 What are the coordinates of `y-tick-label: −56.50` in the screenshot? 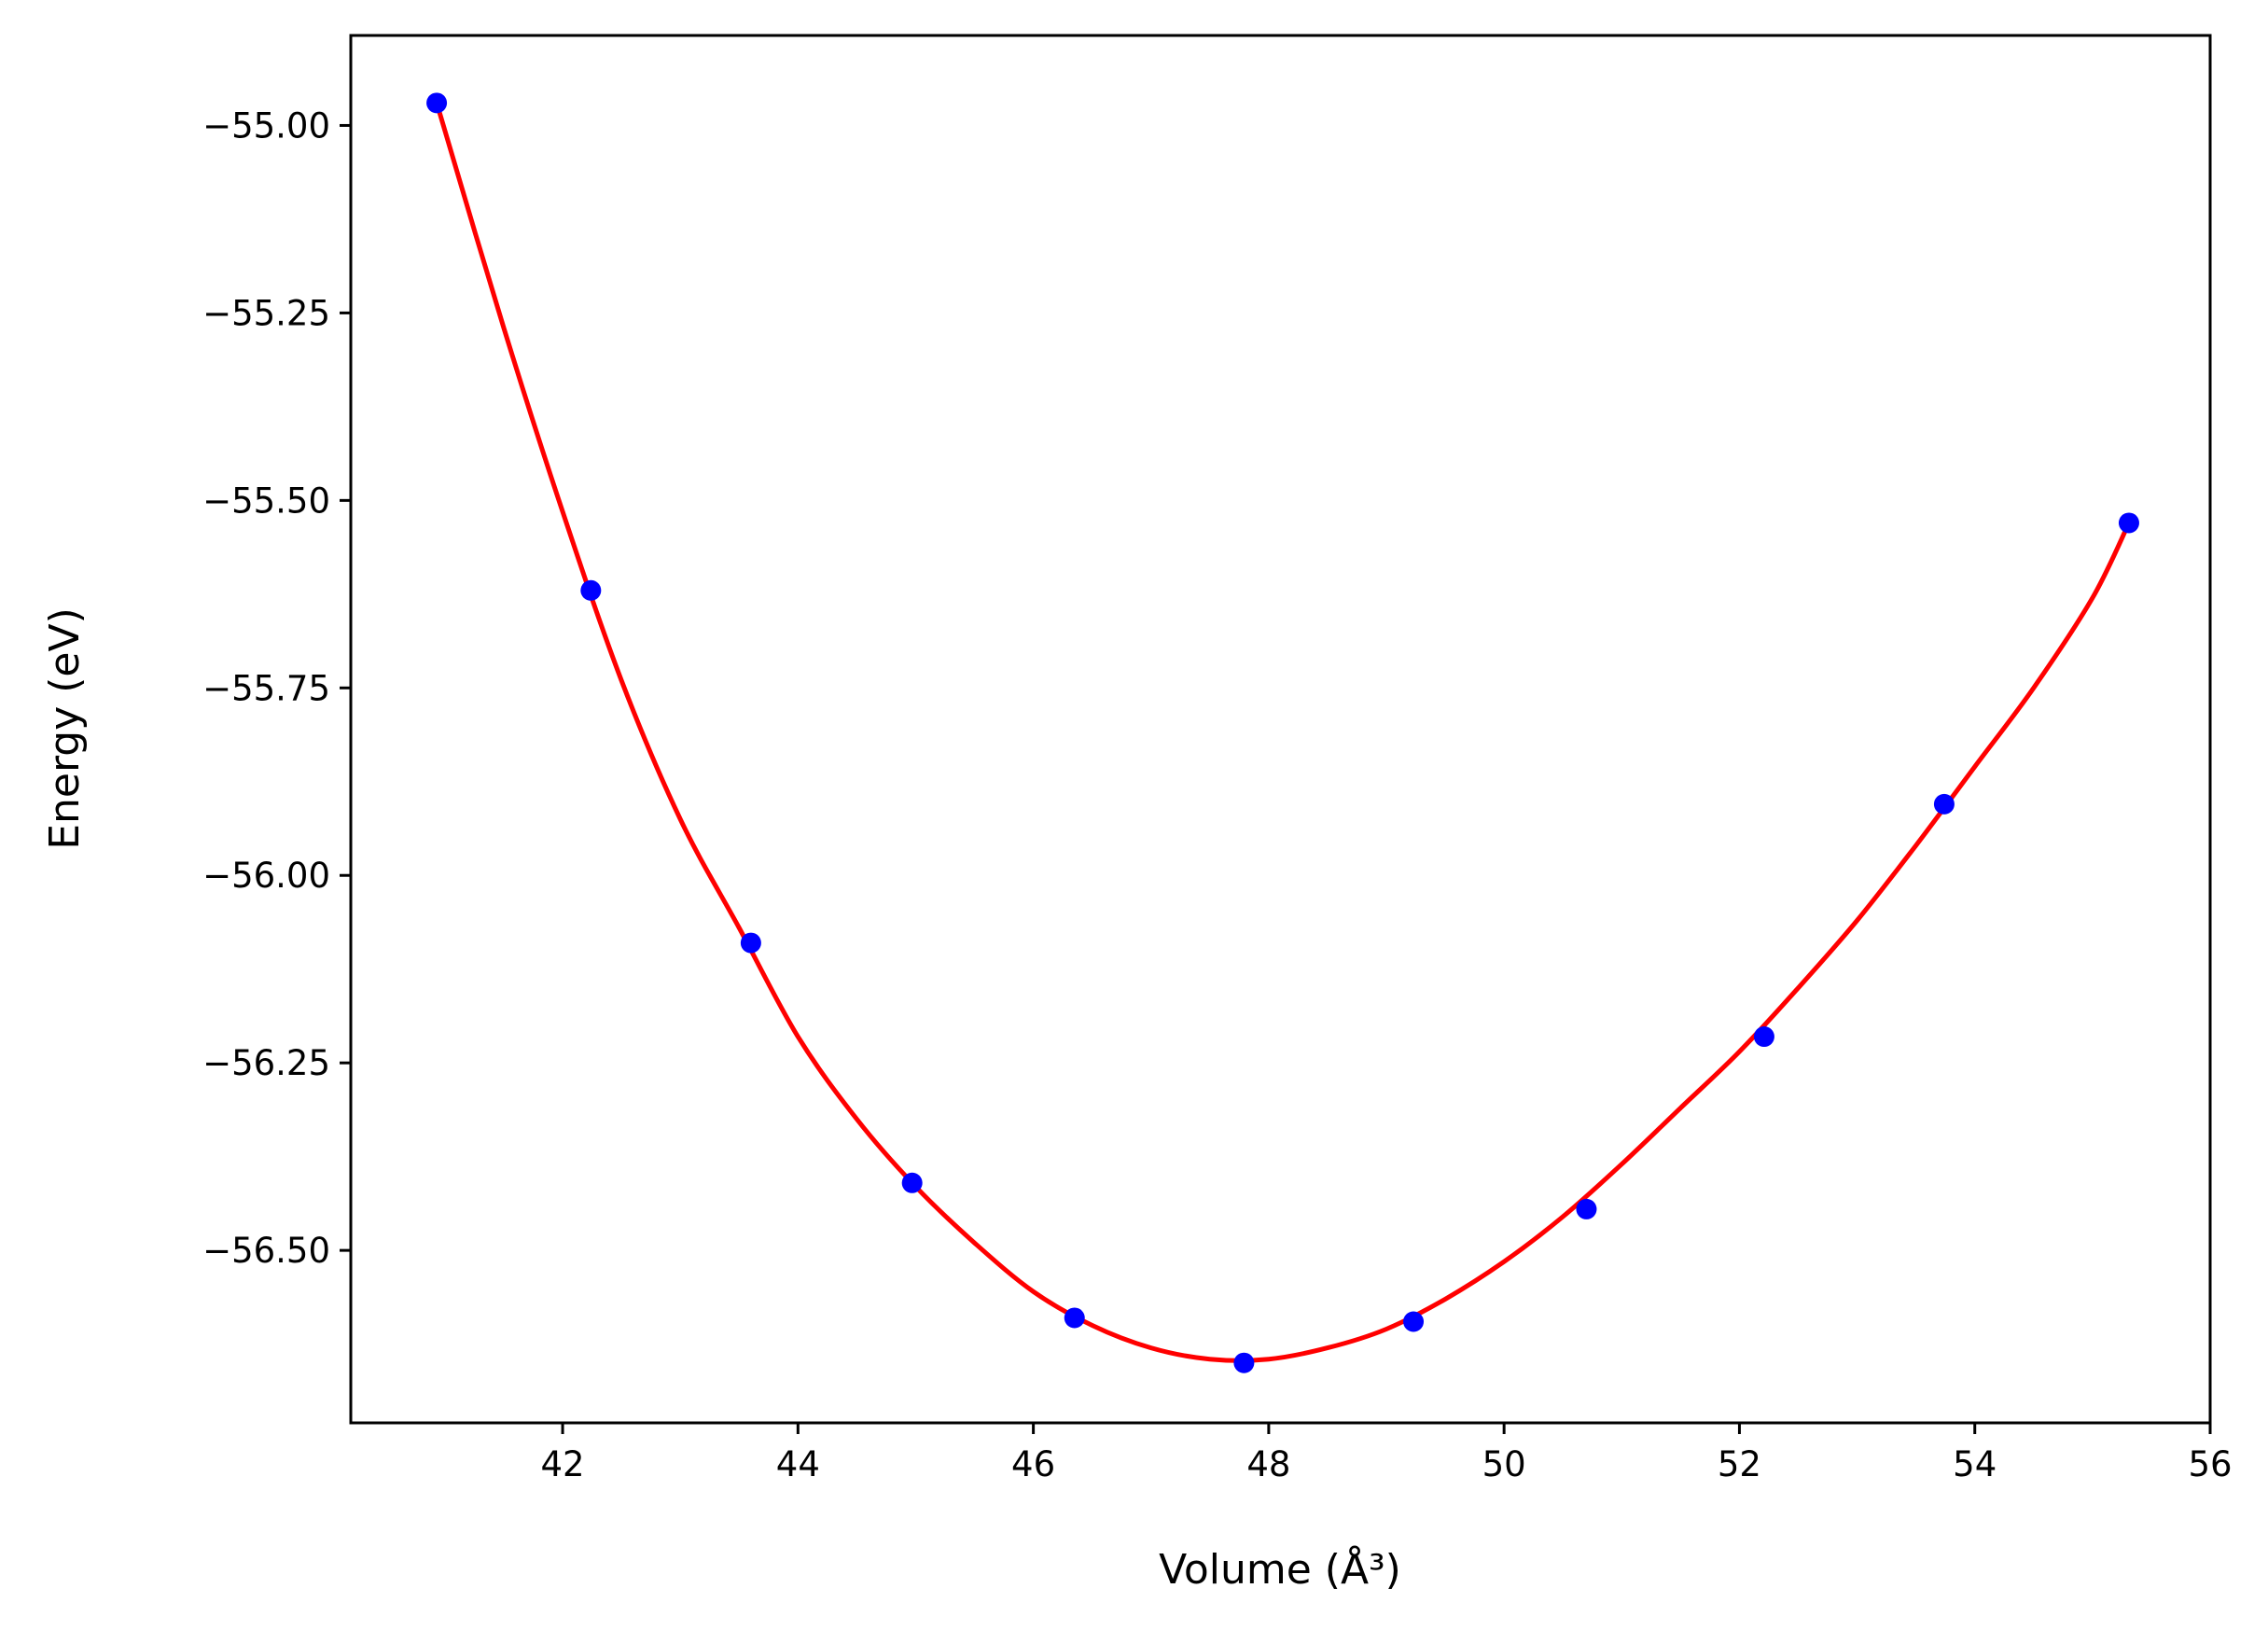 It's located at (266, 1251).